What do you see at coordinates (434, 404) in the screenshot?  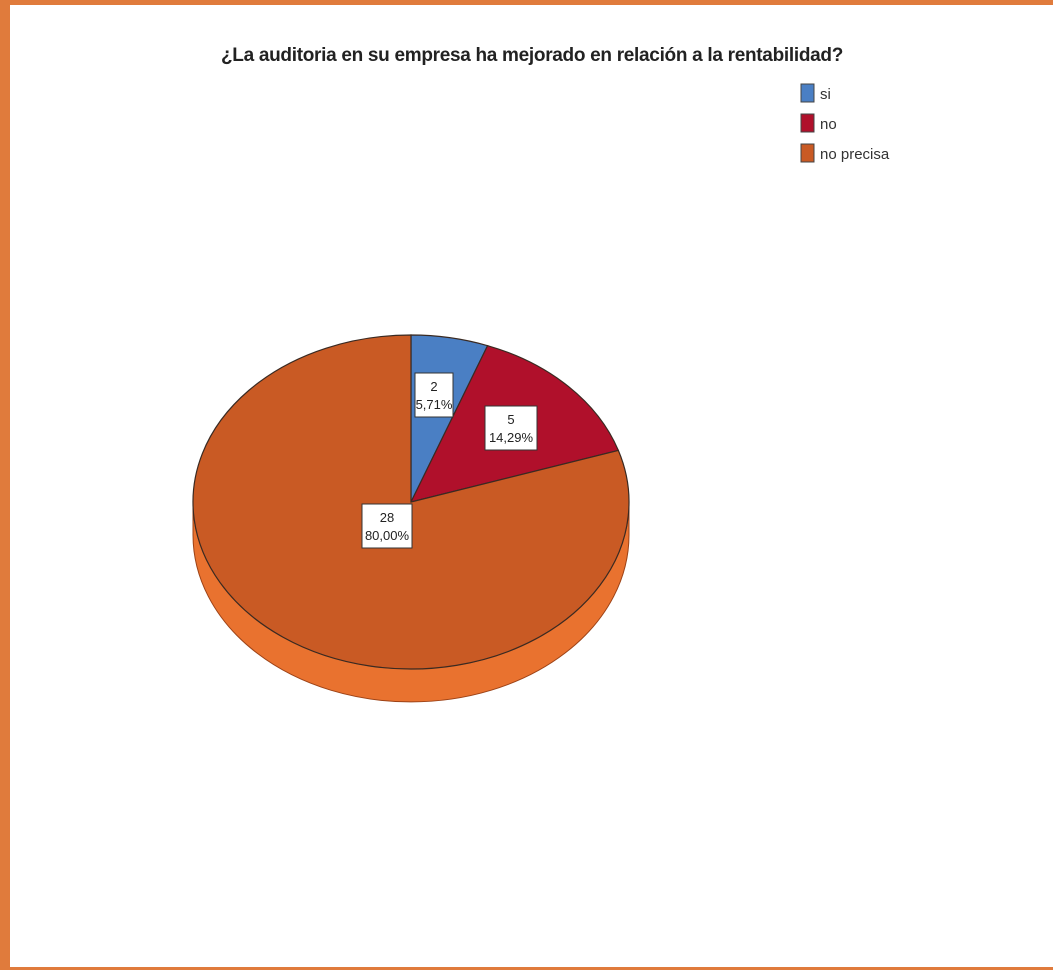 I see `data-label-percent: 5,71%` at bounding box center [434, 404].